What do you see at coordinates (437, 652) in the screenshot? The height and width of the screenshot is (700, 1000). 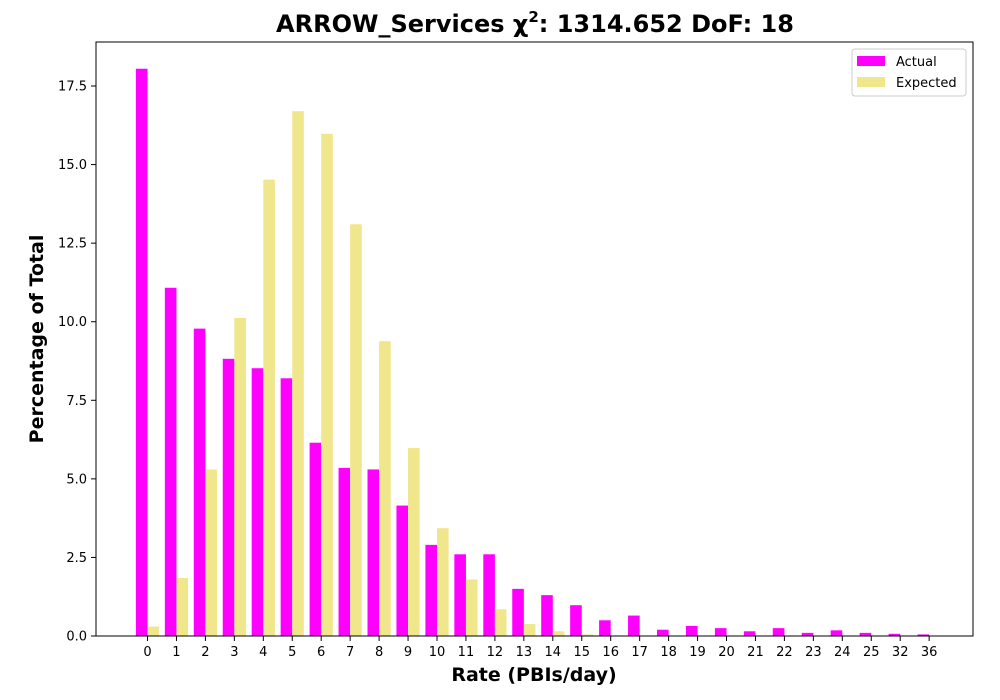 I see `x-tick-label: 10` at bounding box center [437, 652].